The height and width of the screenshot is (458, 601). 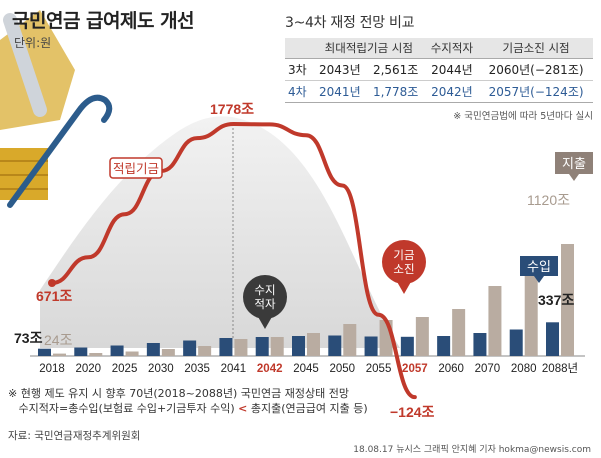 I want to click on x-tick-2080: 2080, so click(x=524, y=369).